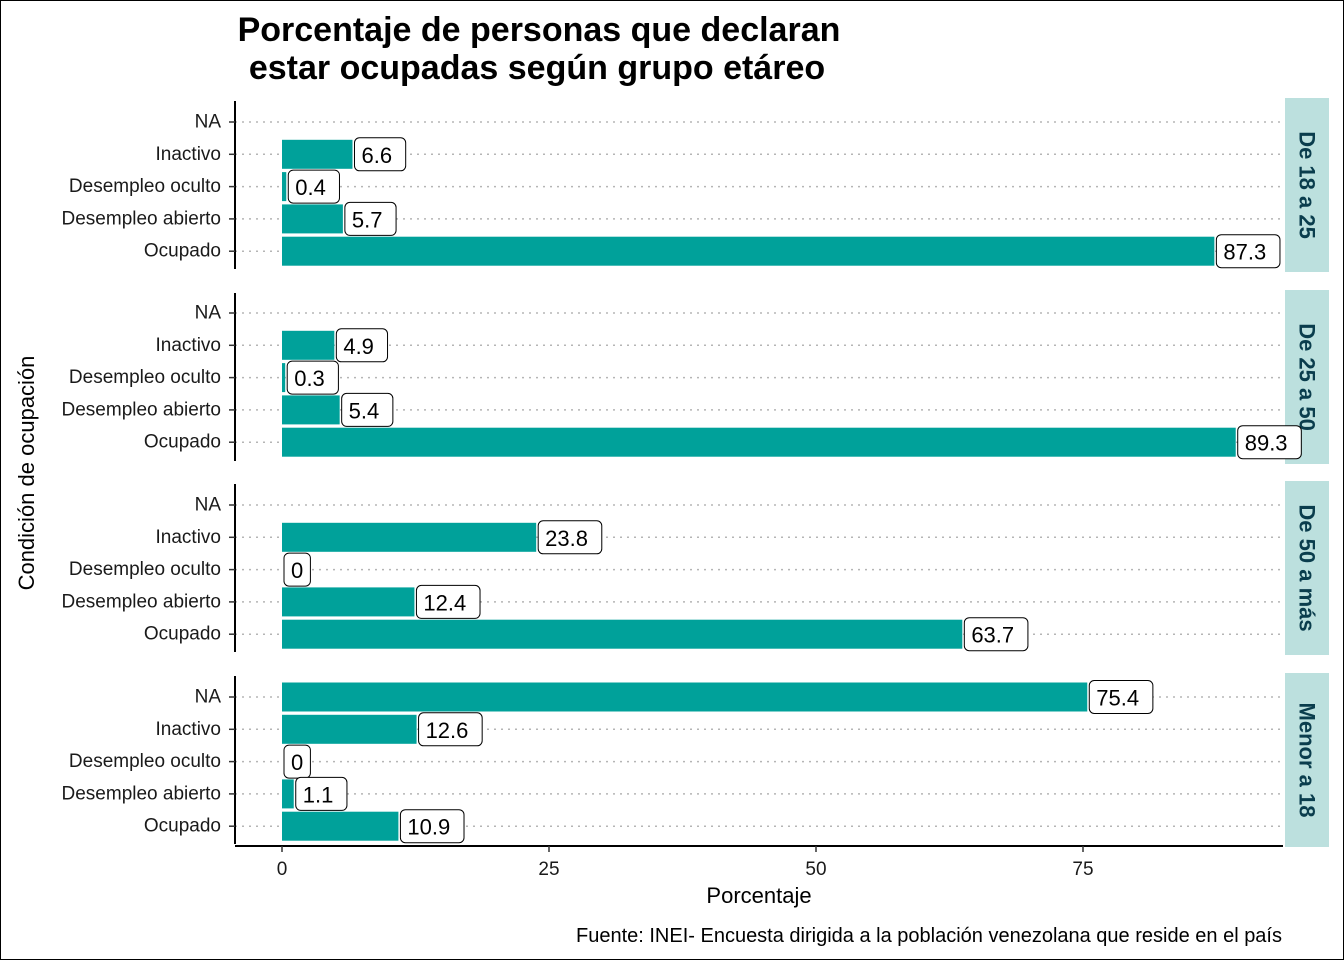 The width and height of the screenshot is (1344, 960). Describe the element at coordinates (1082, 869) in the screenshot. I see `x-tick-label: 75` at that location.